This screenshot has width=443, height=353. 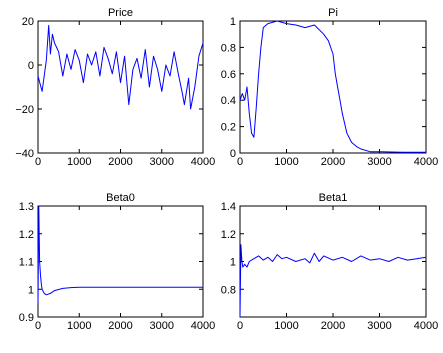 What do you see at coordinates (31, 290) in the screenshot?
I see `beta0-ytick-label: 1` at bounding box center [31, 290].